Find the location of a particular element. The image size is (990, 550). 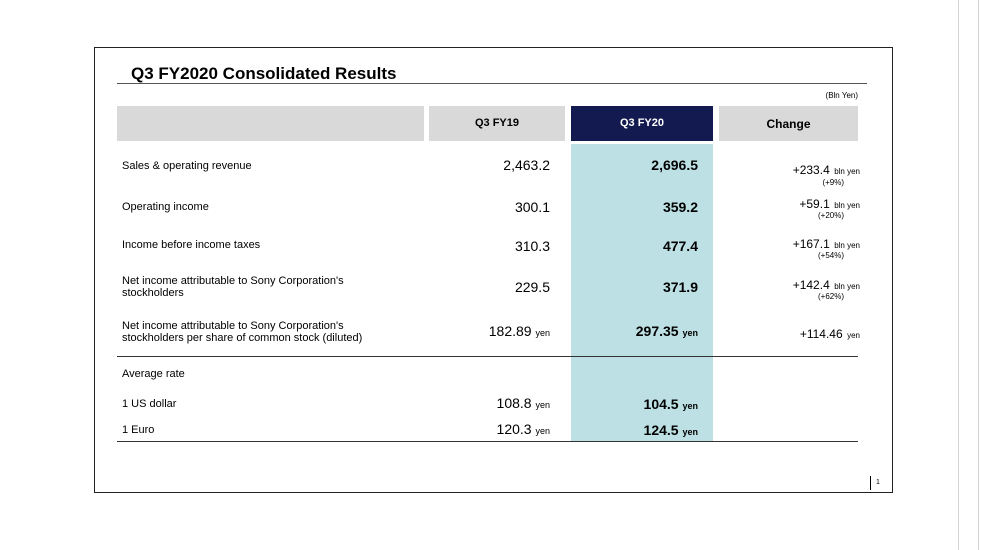

header-label-cell is located at coordinates (270, 123).